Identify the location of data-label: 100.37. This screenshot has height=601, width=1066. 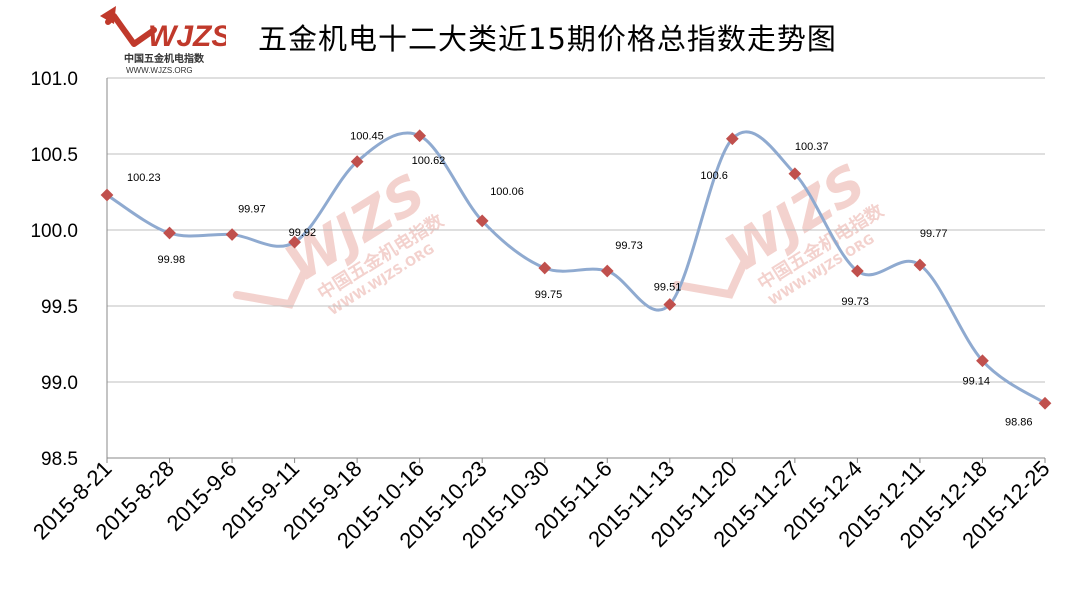
(812, 147).